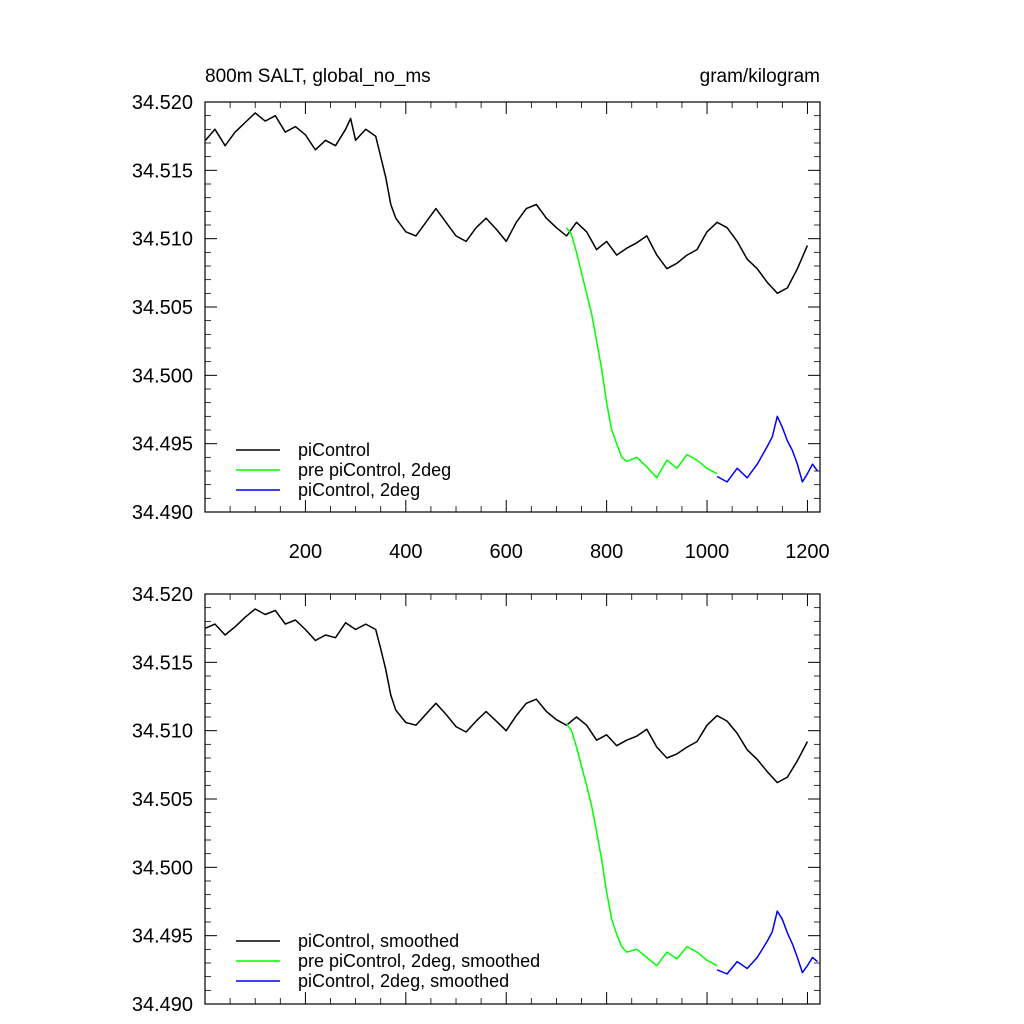 The height and width of the screenshot is (1024, 1024). Describe the element at coordinates (405, 552) in the screenshot. I see `x-tick-label: 400` at that location.